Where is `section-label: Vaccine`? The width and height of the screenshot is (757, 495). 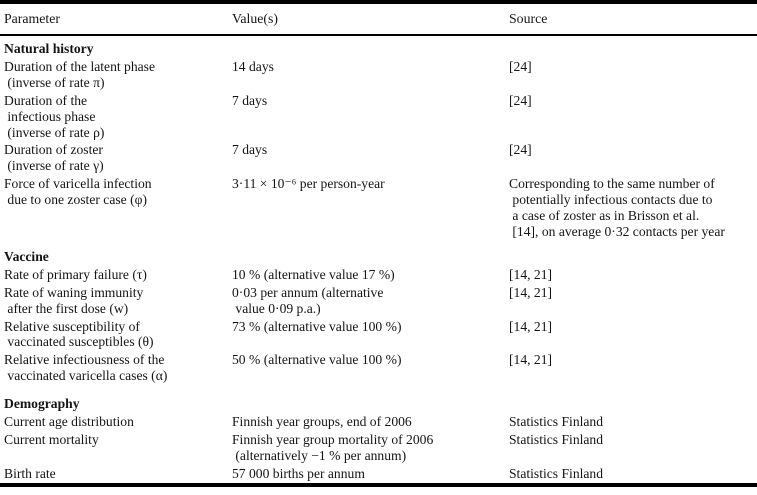 section-label: Vaccine is located at coordinates (26, 256).